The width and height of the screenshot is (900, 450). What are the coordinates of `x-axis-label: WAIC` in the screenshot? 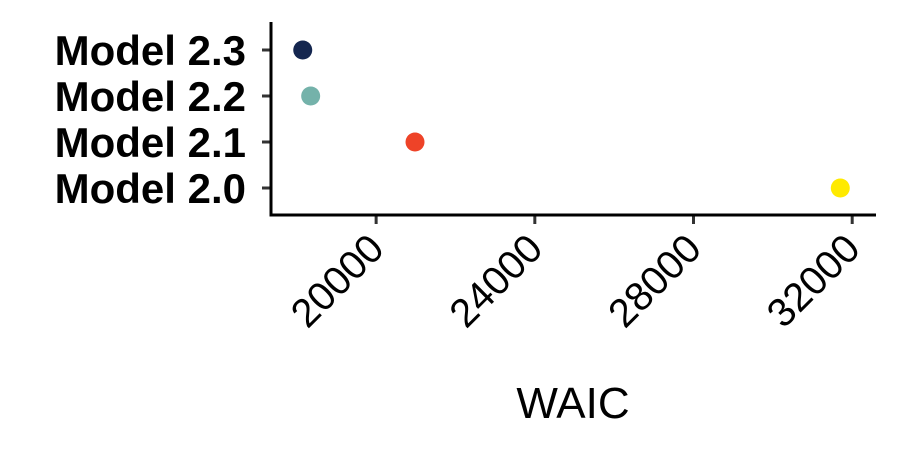 It's located at (572, 403).